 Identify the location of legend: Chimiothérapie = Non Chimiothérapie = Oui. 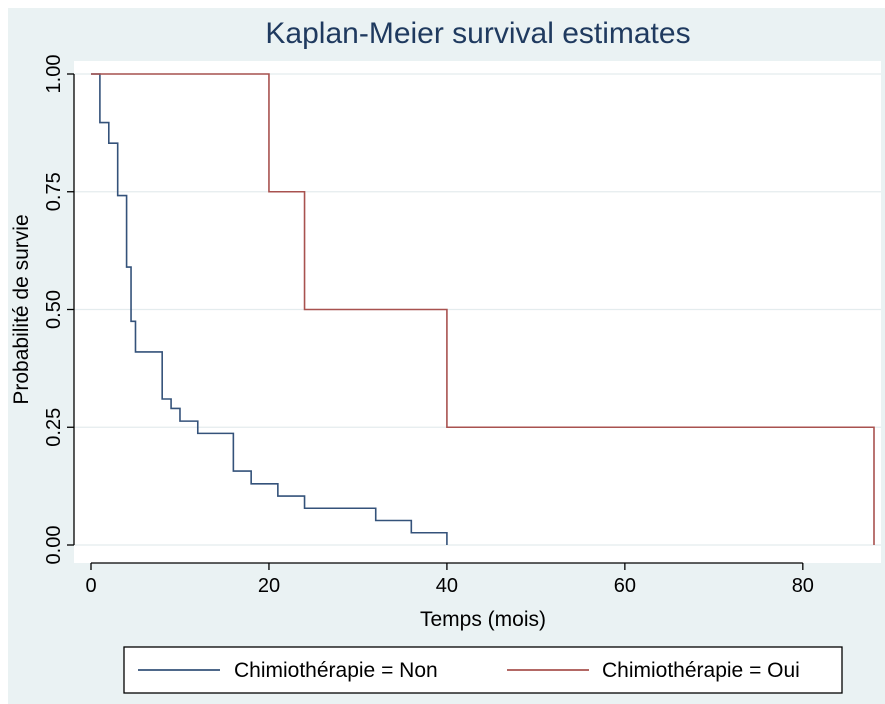
(483, 670).